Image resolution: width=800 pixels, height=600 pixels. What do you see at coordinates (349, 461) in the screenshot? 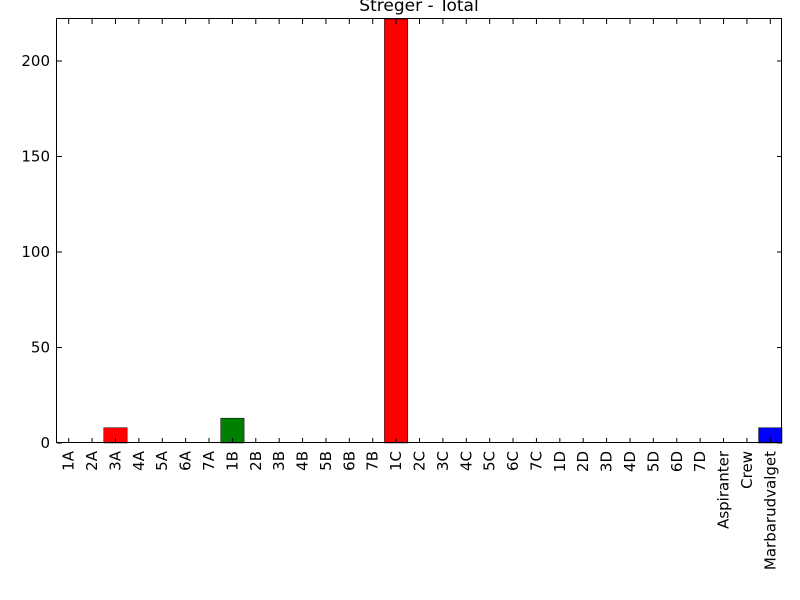
I see `x-tick-label: 6B` at bounding box center [349, 461].